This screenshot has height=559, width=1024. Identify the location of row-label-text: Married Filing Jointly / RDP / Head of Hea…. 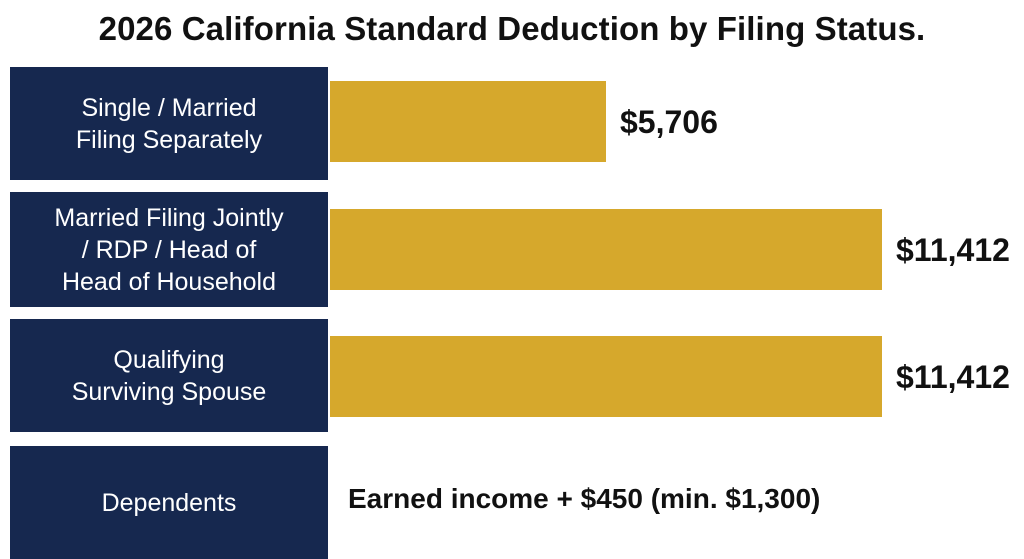
(168, 250).